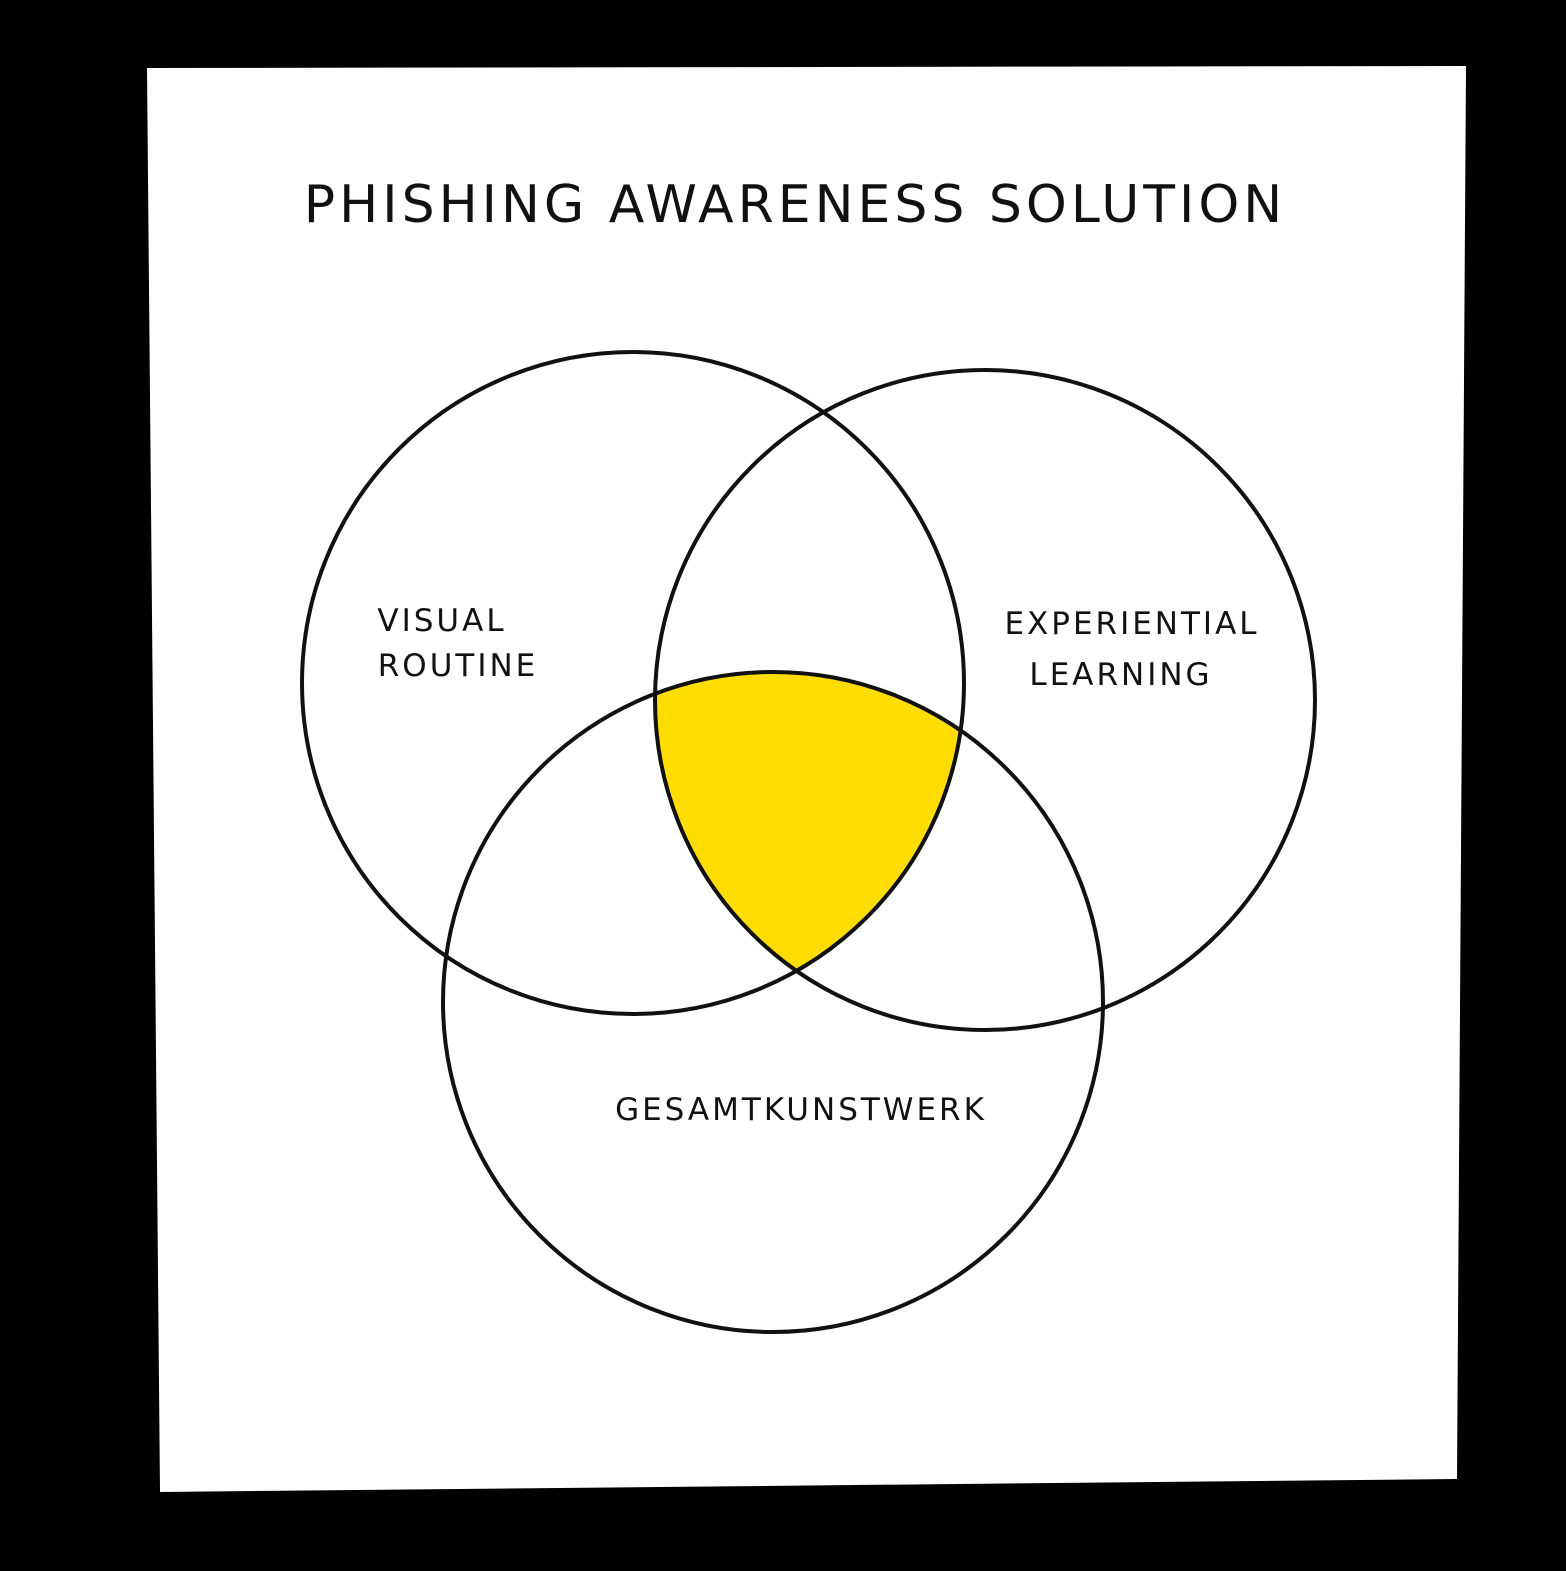 This screenshot has width=1566, height=1571. Describe the element at coordinates (1131, 624) in the screenshot. I see `label-experiential-line-1: EXPERIENTIAL` at that location.